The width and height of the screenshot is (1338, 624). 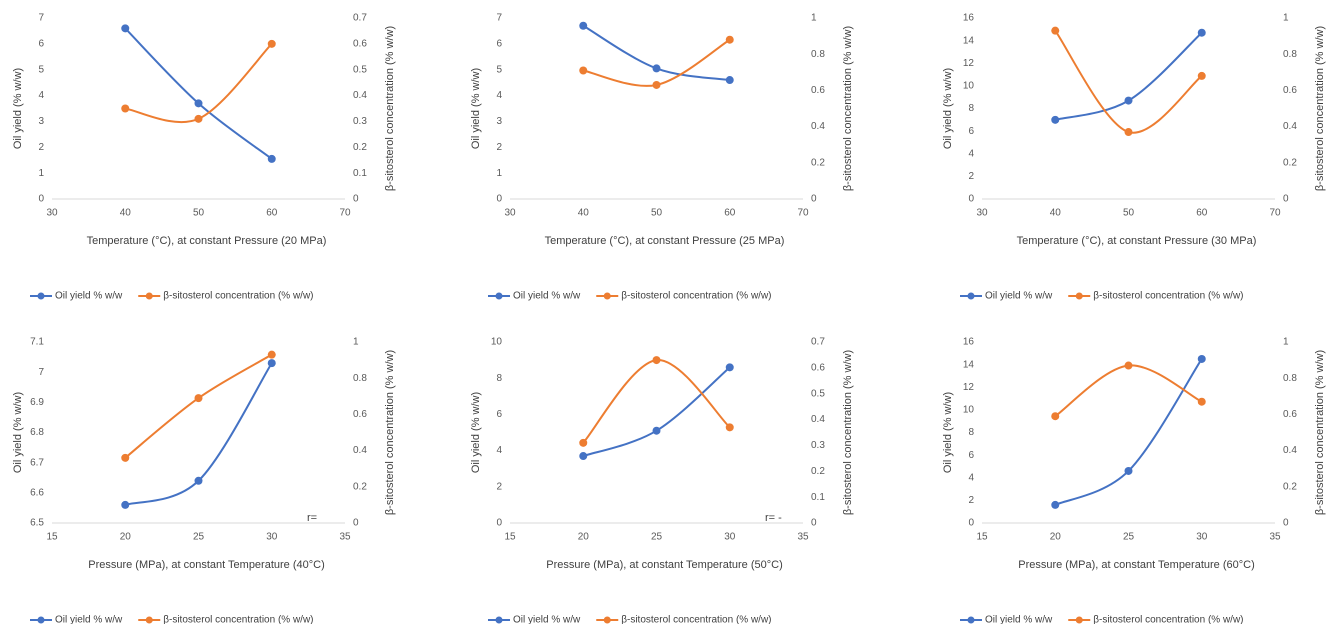 What do you see at coordinates (37, 402) in the screenshot?
I see `y-tick-label: 6.9` at bounding box center [37, 402].